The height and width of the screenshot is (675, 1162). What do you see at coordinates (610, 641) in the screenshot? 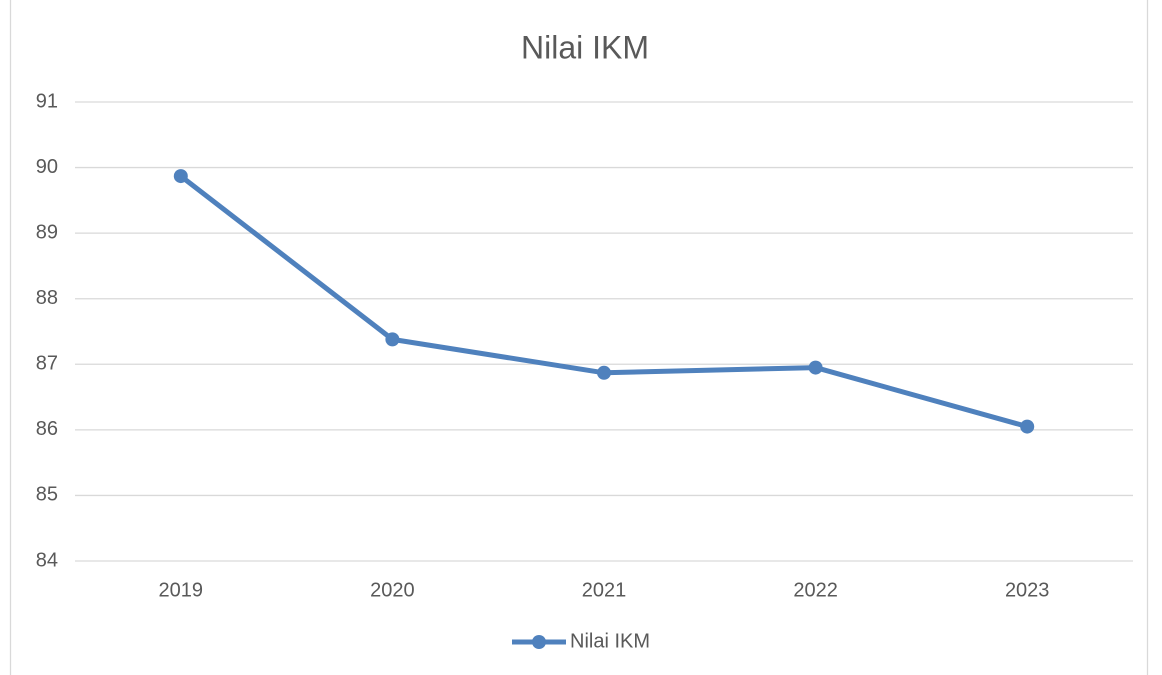
I see `legend-label: Nilai IKM` at bounding box center [610, 641].